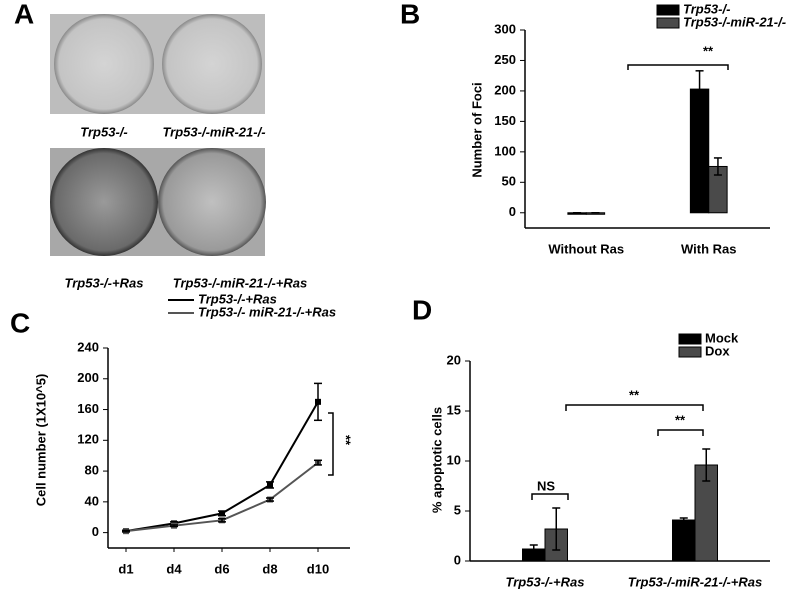  I want to click on y-tick-label: 100, so click(505, 150).